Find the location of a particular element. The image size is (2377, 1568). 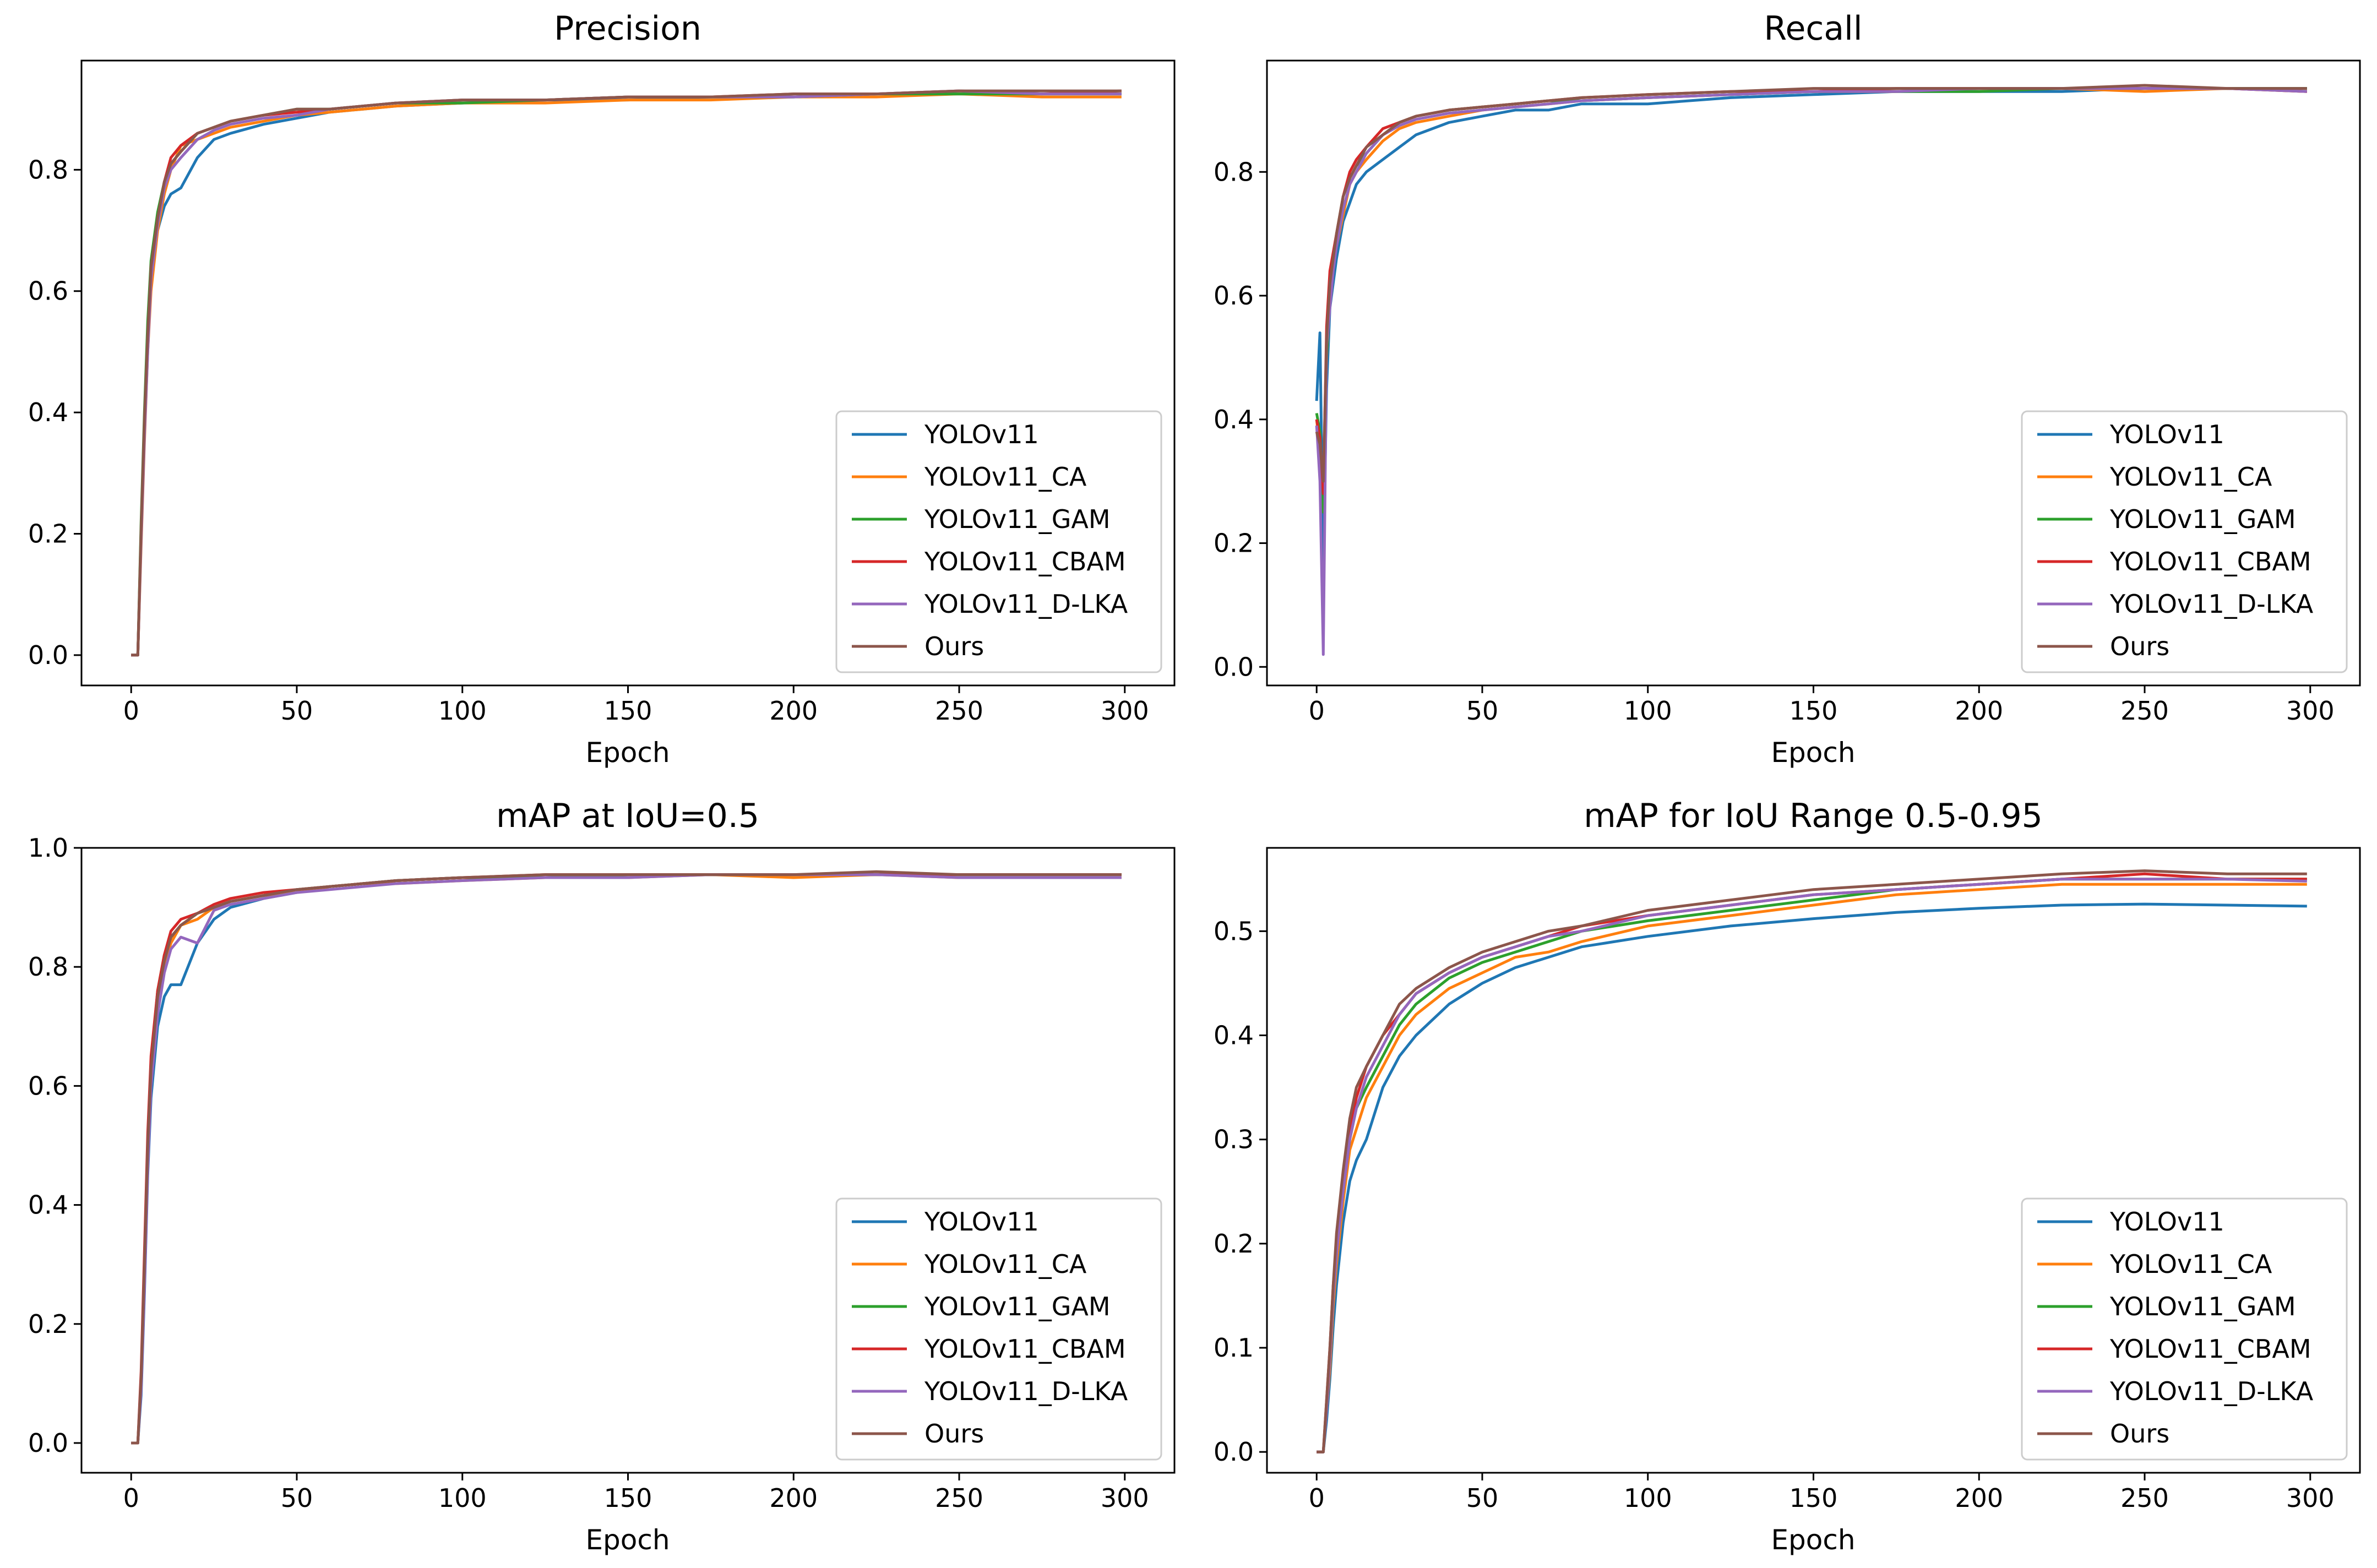

series-line-ours is located at coordinates (1811, 283).